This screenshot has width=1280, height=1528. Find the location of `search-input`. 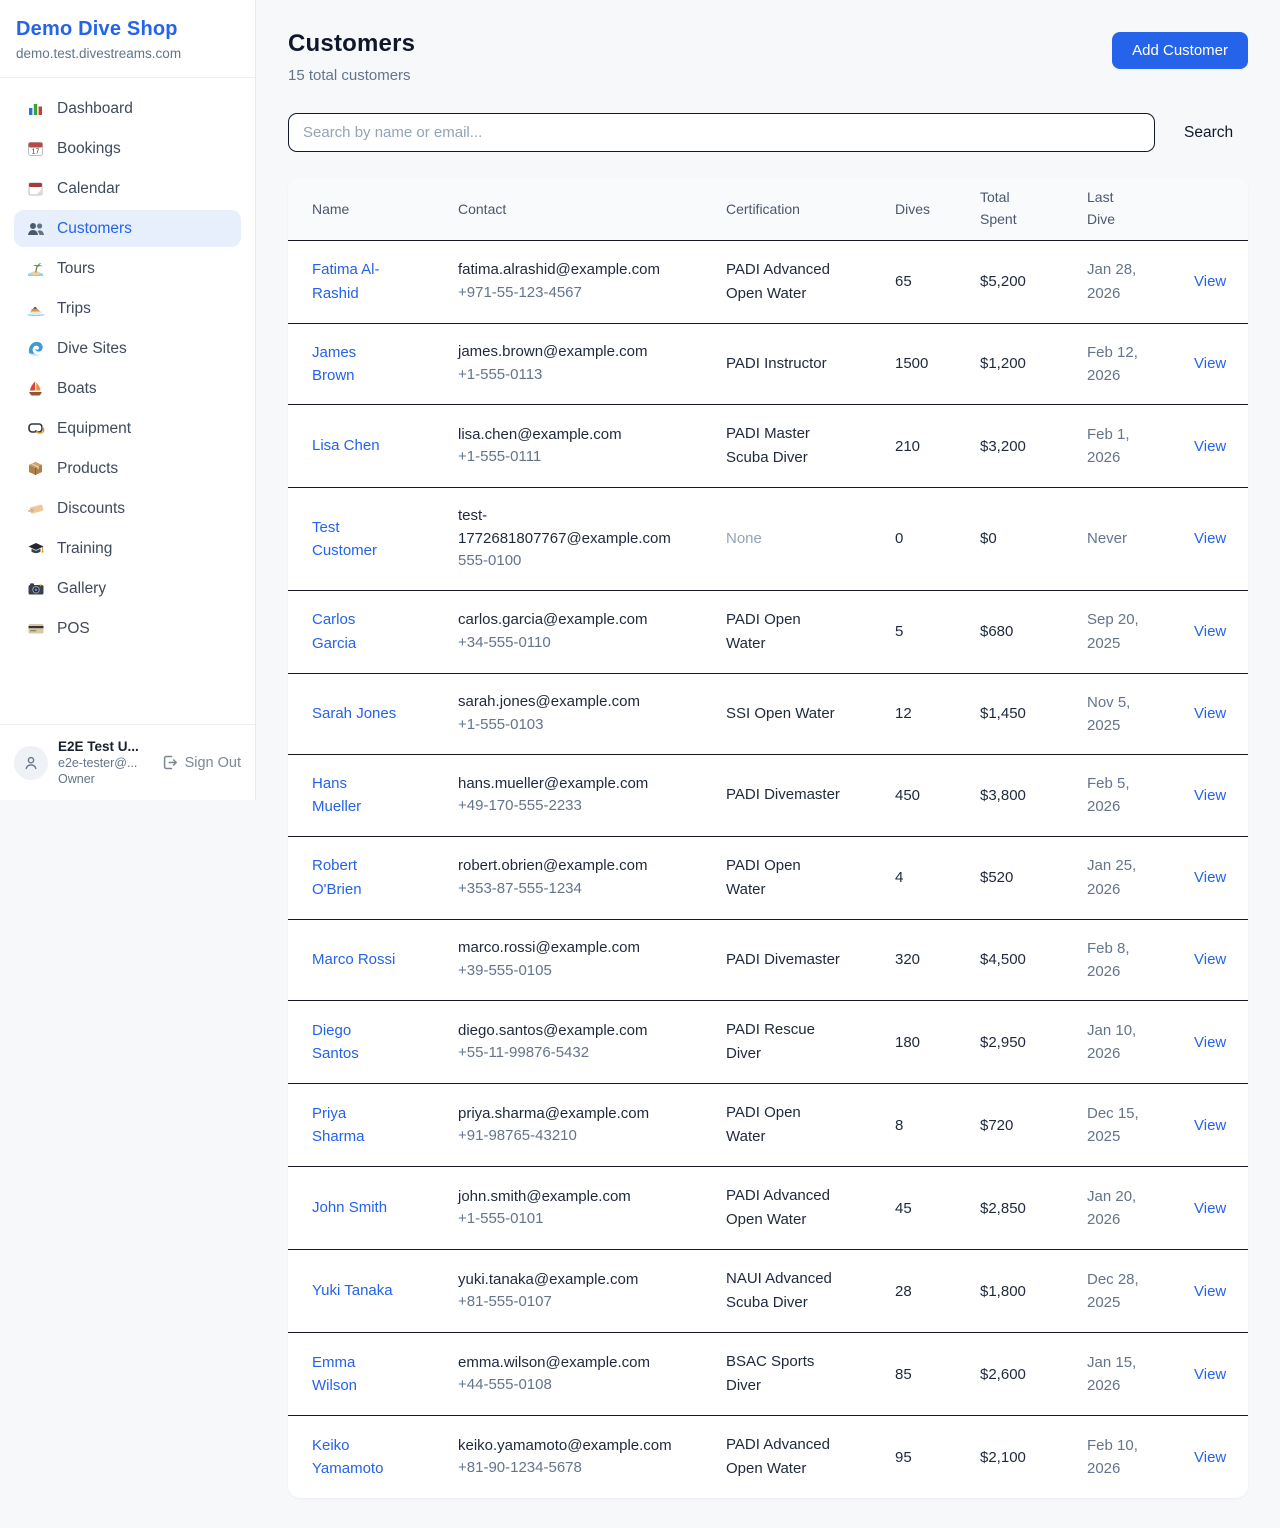

search-input is located at coordinates (721, 132).